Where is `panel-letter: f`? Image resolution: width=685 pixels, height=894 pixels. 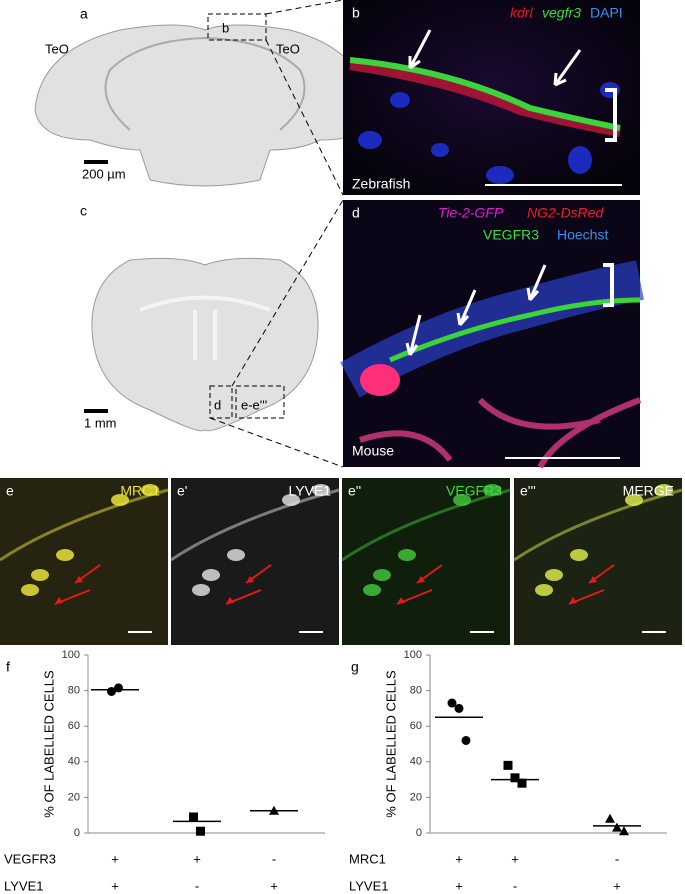
panel-letter: f is located at coordinates (8, 667).